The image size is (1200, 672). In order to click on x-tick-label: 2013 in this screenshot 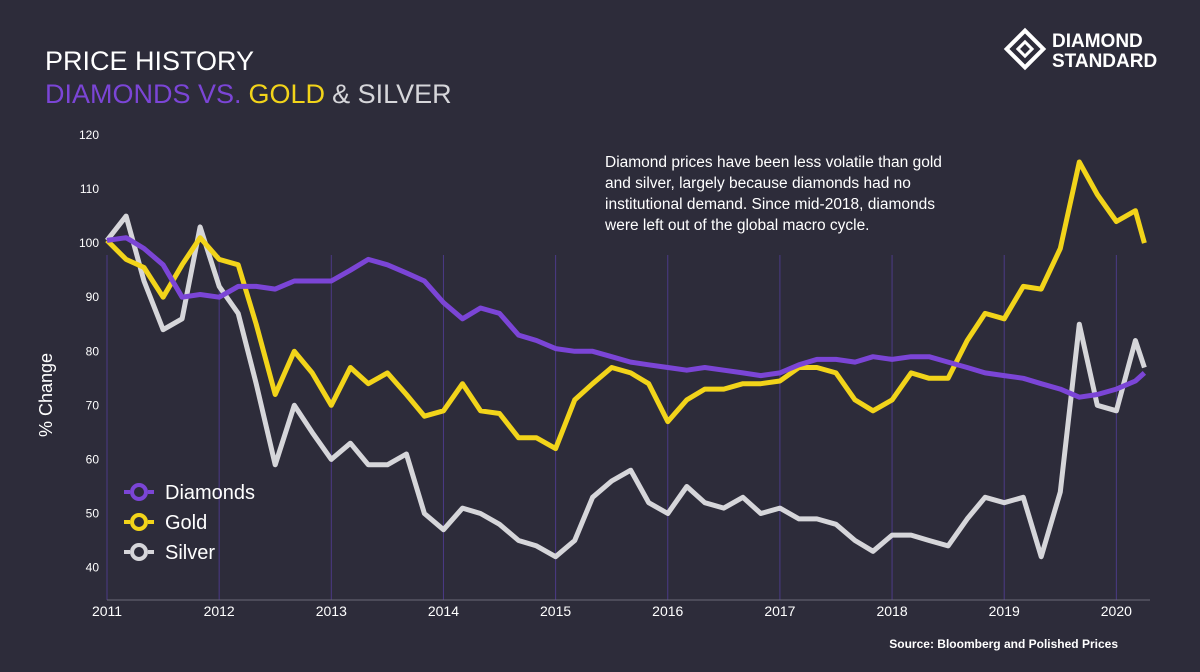, I will do `click(331, 611)`.